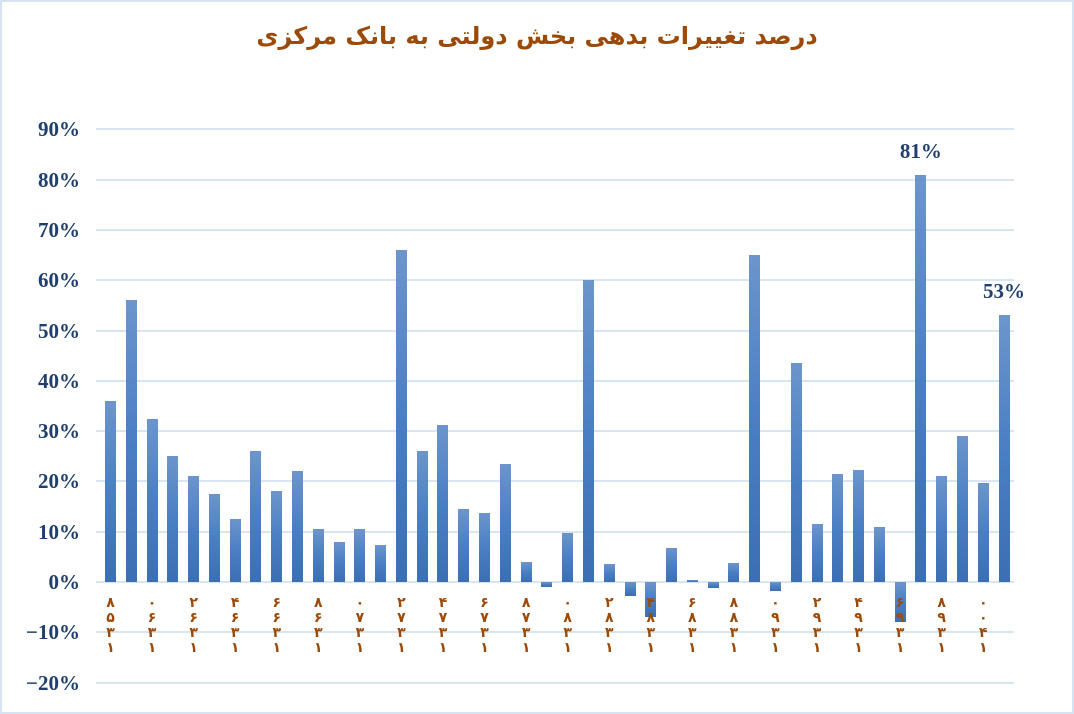  Describe the element at coordinates (1004, 291) in the screenshot. I see `data-label: 53%` at that location.